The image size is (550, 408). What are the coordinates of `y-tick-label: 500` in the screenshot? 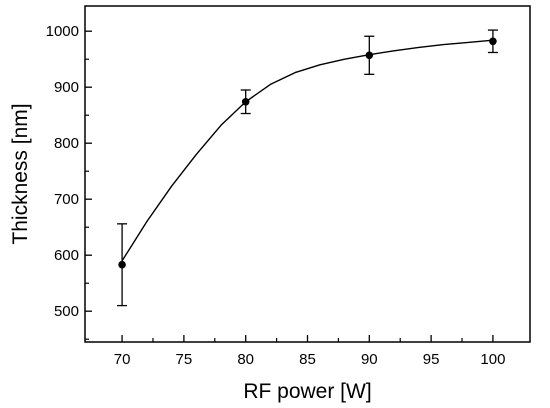 It's located at (66, 311).